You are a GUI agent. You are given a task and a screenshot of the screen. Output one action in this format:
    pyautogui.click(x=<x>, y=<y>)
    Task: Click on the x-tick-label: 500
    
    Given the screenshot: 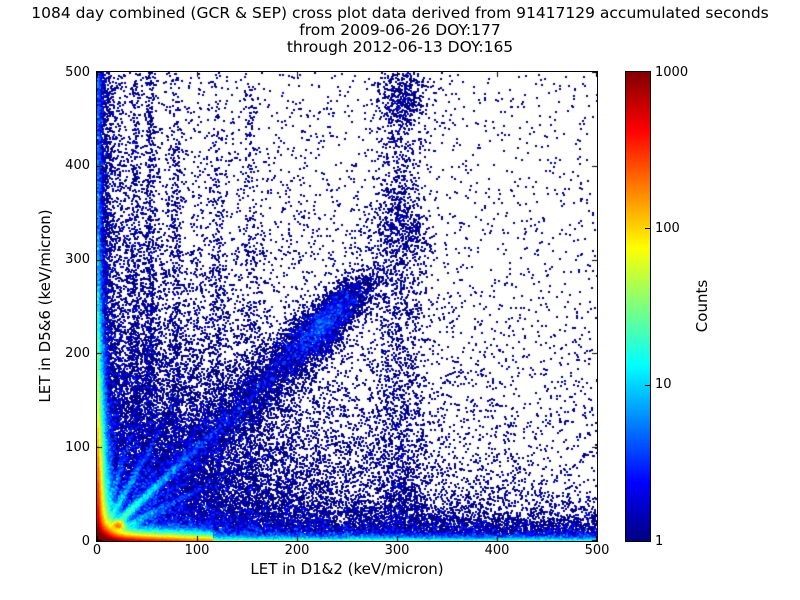 What is the action you would take?
    pyautogui.click(x=597, y=550)
    